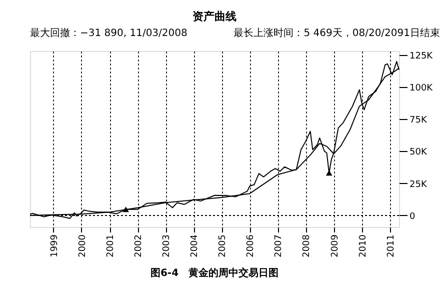 Image resolution: width=445 pixels, height=293 pixels. What do you see at coordinates (195, 246) in the screenshot?
I see `x-tick-label: 2004` at bounding box center [195, 246].